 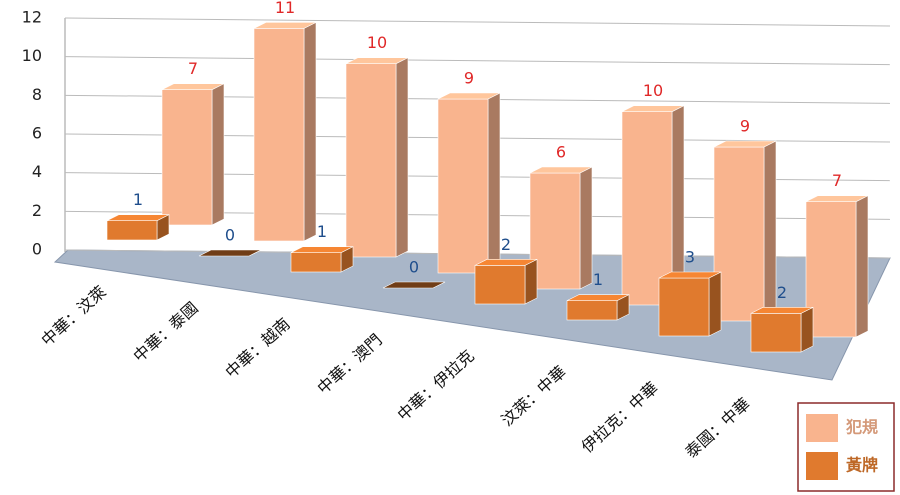 I want to click on x-tick-label: 中華：伊拉克, so click(x=436, y=385).